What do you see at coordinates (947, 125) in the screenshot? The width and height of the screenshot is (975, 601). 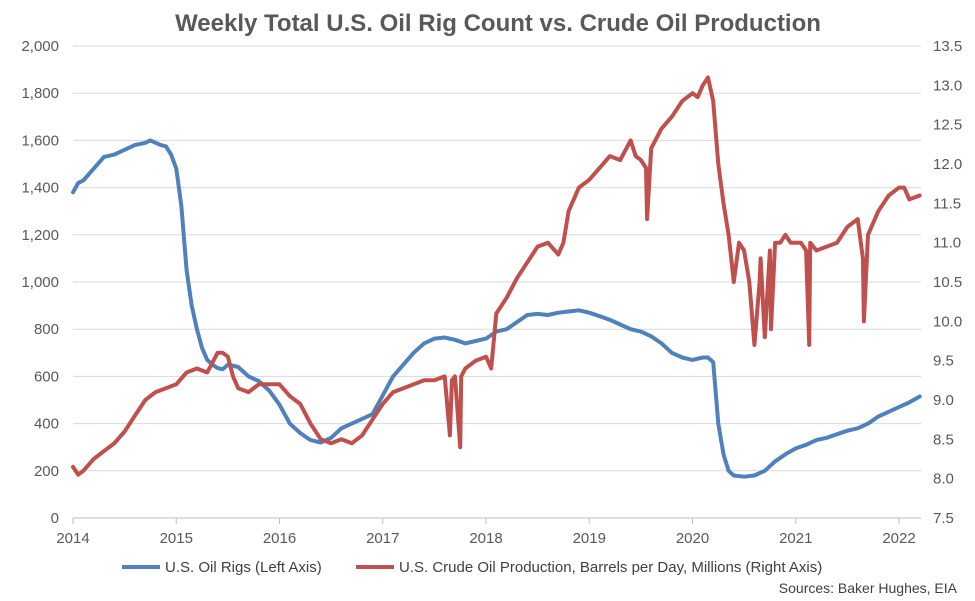 I see `right-tick-label: 12.5` at bounding box center [947, 125].